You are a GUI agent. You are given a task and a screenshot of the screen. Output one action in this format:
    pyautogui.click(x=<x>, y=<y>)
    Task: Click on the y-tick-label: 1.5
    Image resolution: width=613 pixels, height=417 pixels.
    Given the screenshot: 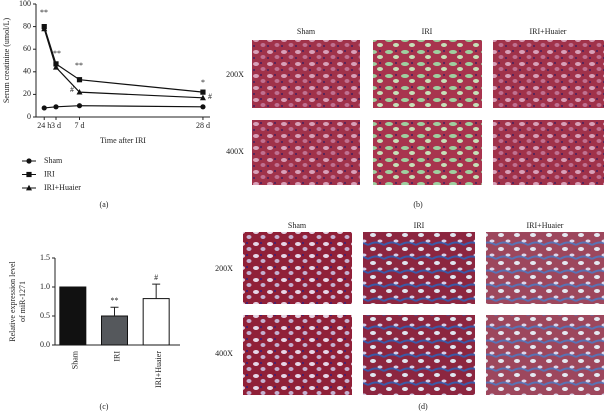 What is the action you would take?
    pyautogui.click(x=45, y=257)
    